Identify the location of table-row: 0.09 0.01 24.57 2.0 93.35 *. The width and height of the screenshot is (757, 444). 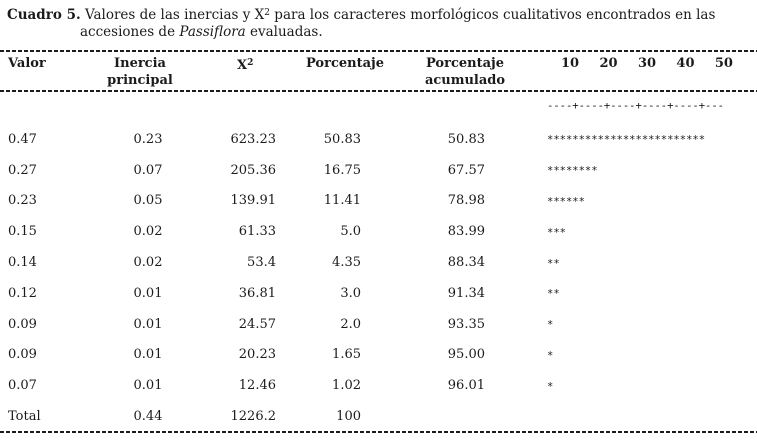
(378, 324).